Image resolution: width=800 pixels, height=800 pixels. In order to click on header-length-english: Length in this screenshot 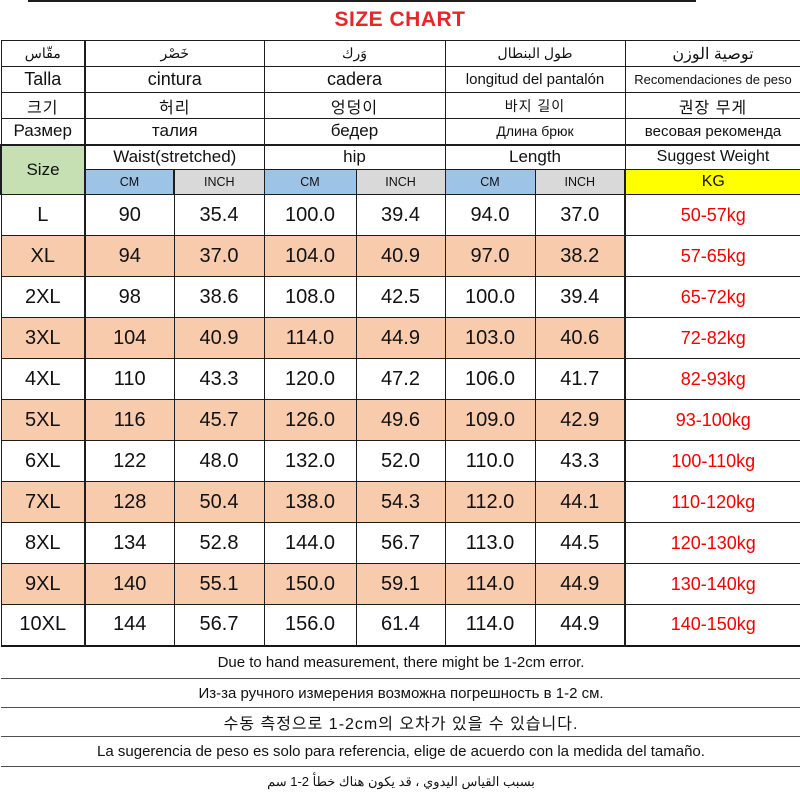, I will do `click(535, 156)`.